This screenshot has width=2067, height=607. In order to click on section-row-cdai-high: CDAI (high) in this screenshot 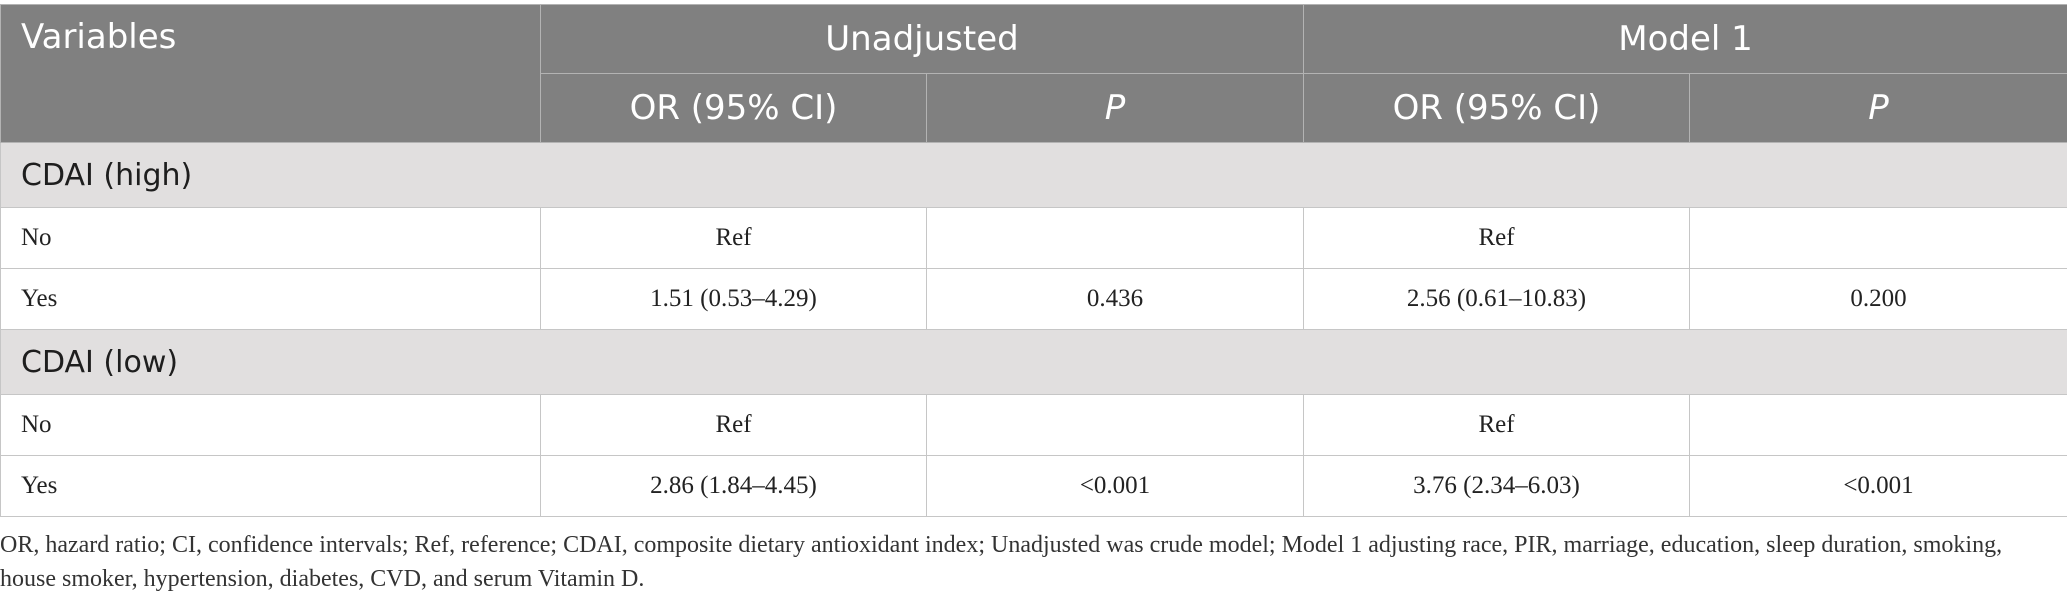, I will do `click(1033, 175)`.